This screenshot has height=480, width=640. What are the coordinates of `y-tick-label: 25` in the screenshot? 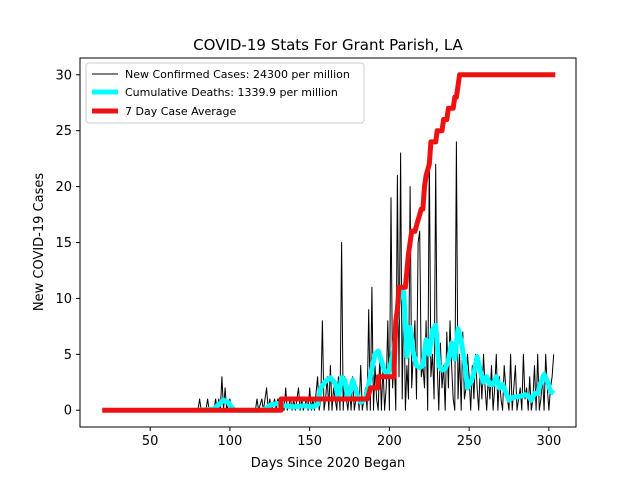 It's located at (63, 131).